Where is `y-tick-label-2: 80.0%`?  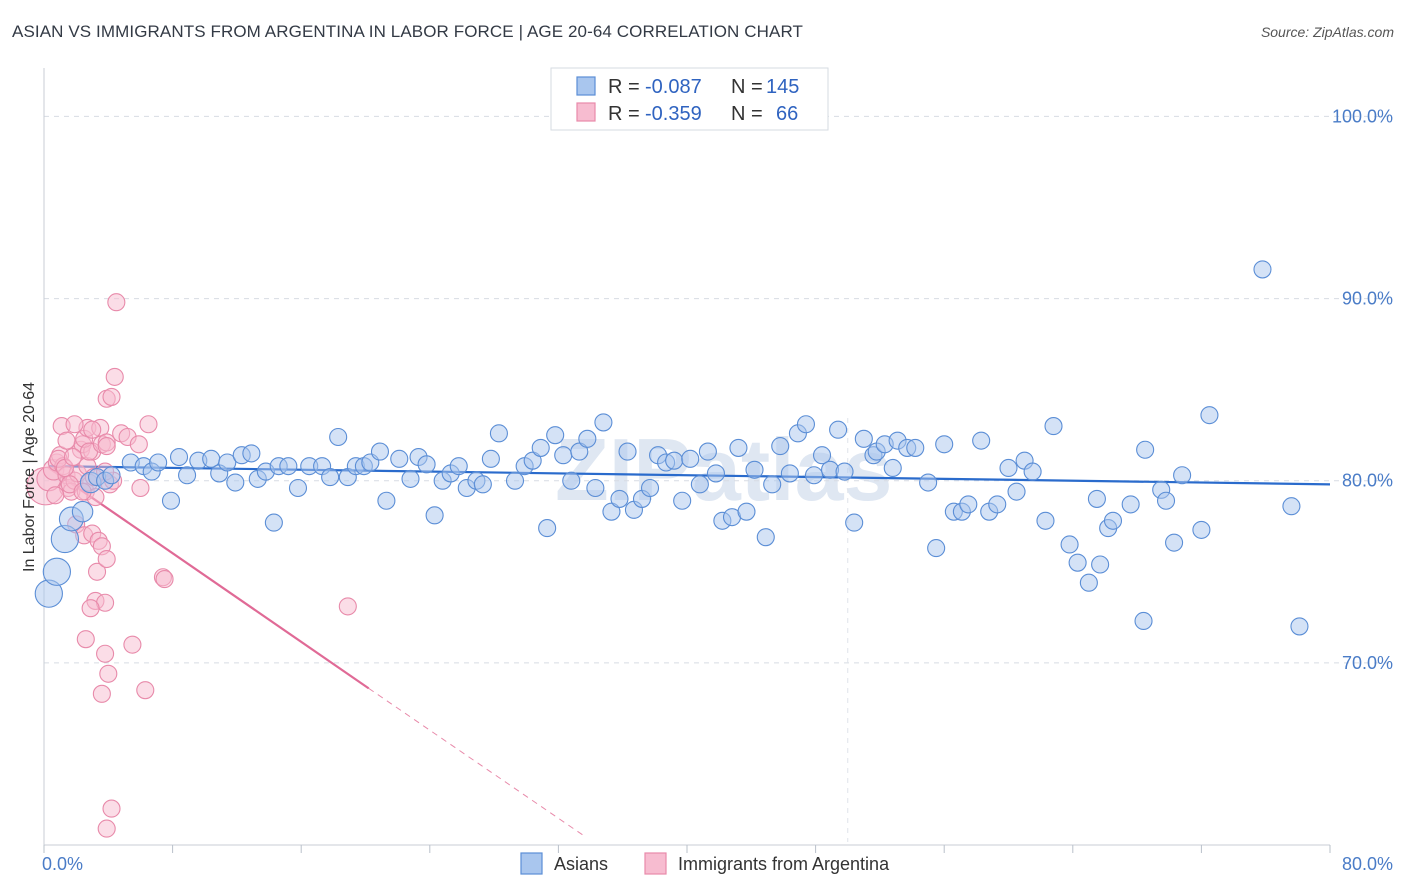 y-tick-label-2: 80.0% is located at coordinates (1367, 481).